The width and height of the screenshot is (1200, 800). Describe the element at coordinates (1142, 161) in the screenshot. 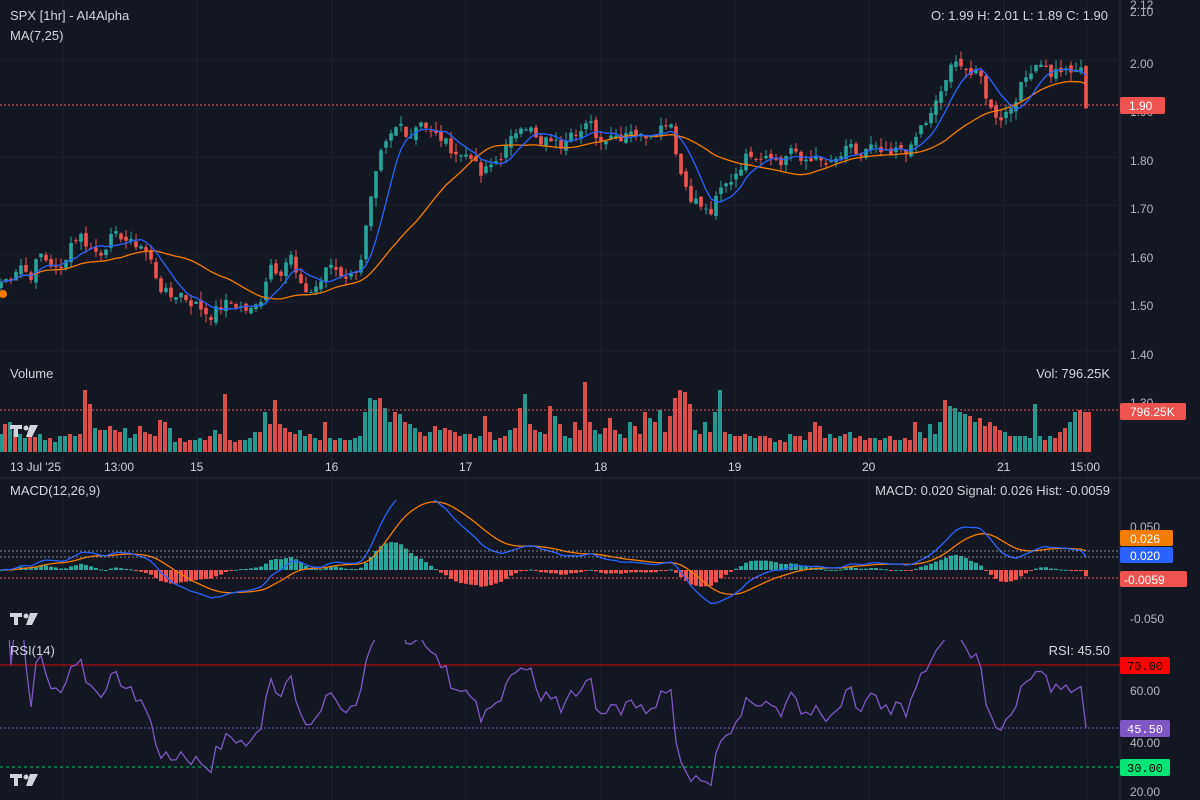

I see `price-tick-label: 1.80` at that location.